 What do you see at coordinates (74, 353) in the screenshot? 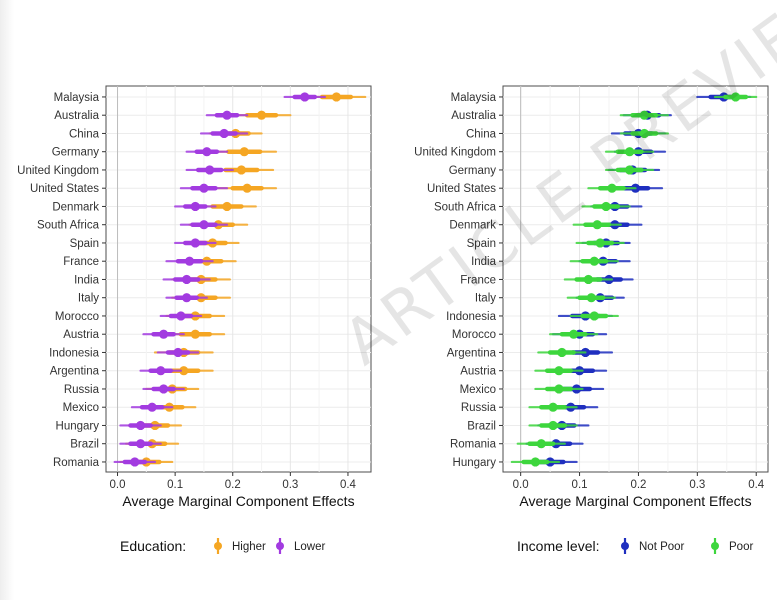
I see `y-tick-label: Indonesia` at bounding box center [74, 353].